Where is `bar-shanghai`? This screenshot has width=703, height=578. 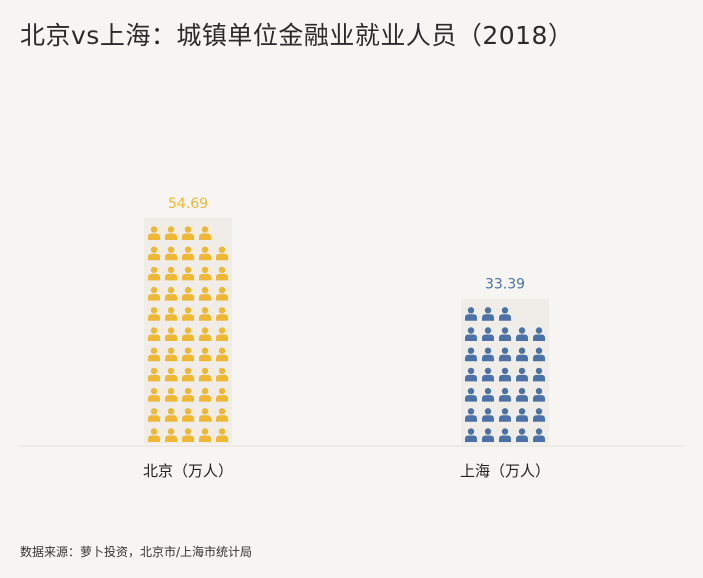 bar-shanghai is located at coordinates (505, 374).